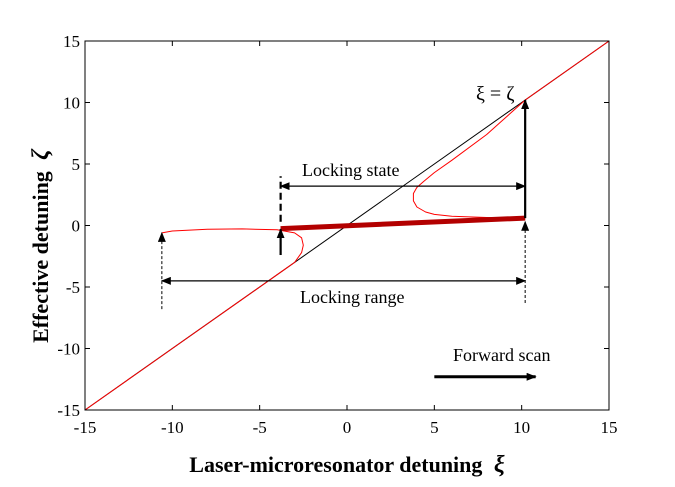 This screenshot has height=487, width=675. I want to click on resonance-curve-right, so click(511, 129).